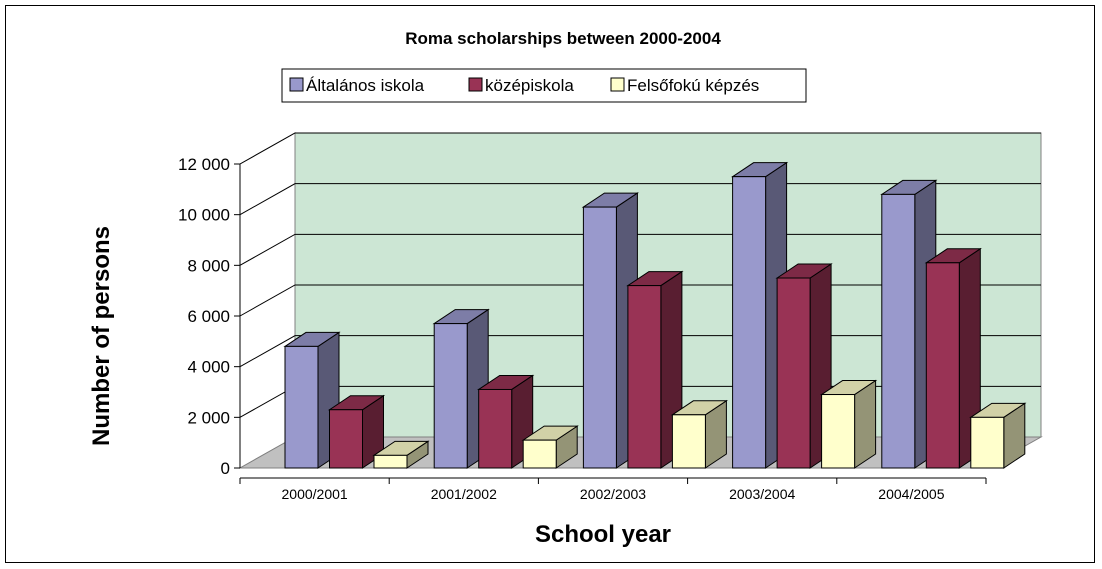 The height and width of the screenshot is (569, 1102). Describe the element at coordinates (529, 85) in the screenshot. I see `legend-label-secondary-school: középiskola` at that location.